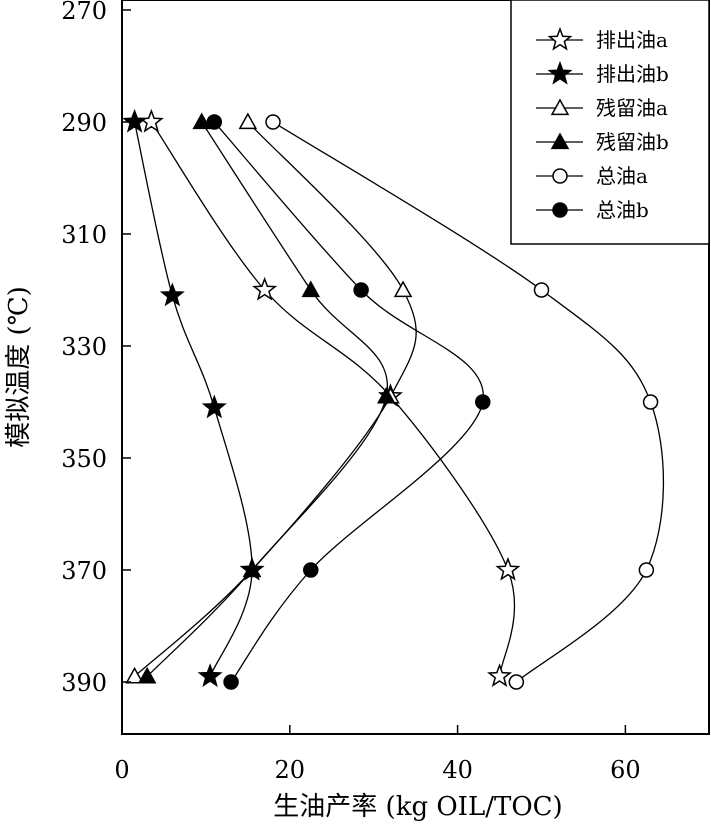  Describe the element at coordinates (632, 40) in the screenshot. I see `legend-label: 排出油a` at that location.